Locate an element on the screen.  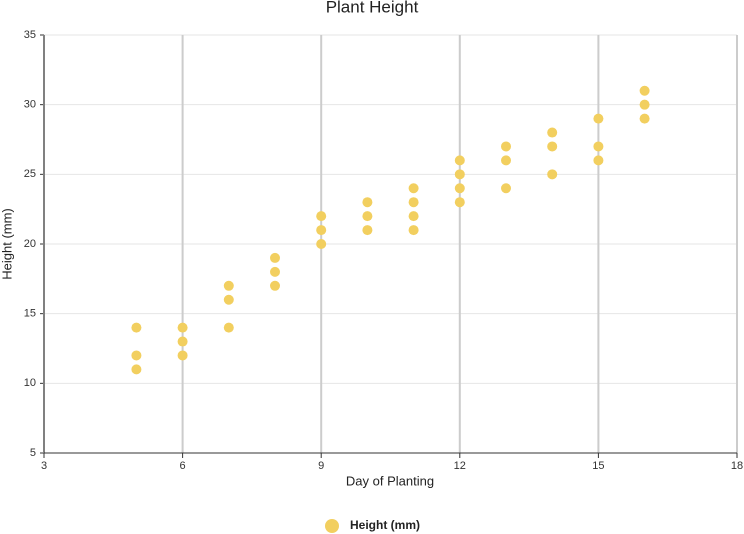
x-tick-label: 3 is located at coordinates (44, 466).